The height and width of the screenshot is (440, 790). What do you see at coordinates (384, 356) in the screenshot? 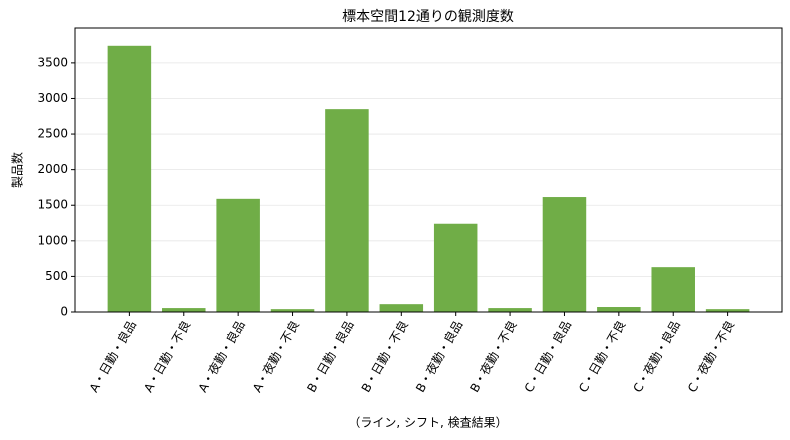
I see `x-tick-label: B・日勤・不良` at bounding box center [384, 356].